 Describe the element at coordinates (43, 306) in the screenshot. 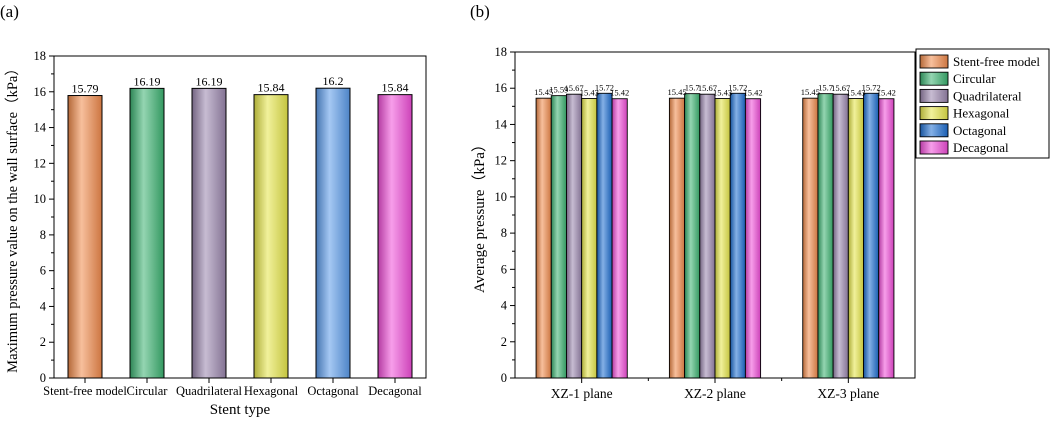

I see `panel-a-y-tick-label: 4` at that location.